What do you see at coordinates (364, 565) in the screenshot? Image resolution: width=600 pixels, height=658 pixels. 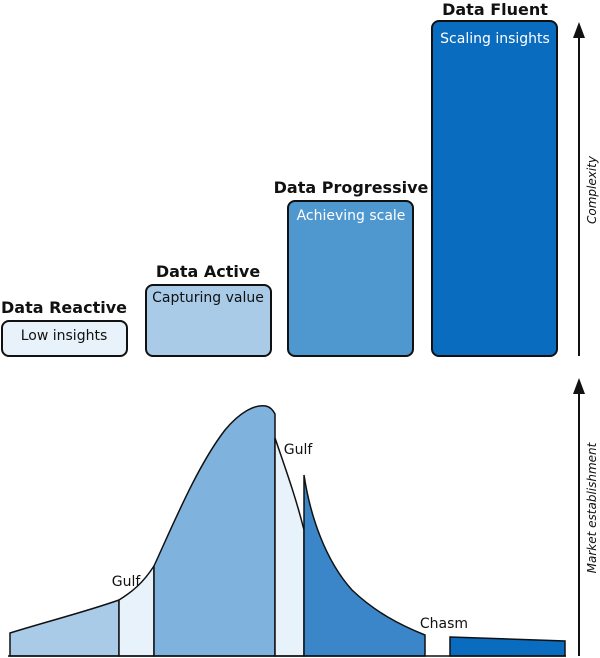 I see `curve-segment-progressive` at bounding box center [364, 565].